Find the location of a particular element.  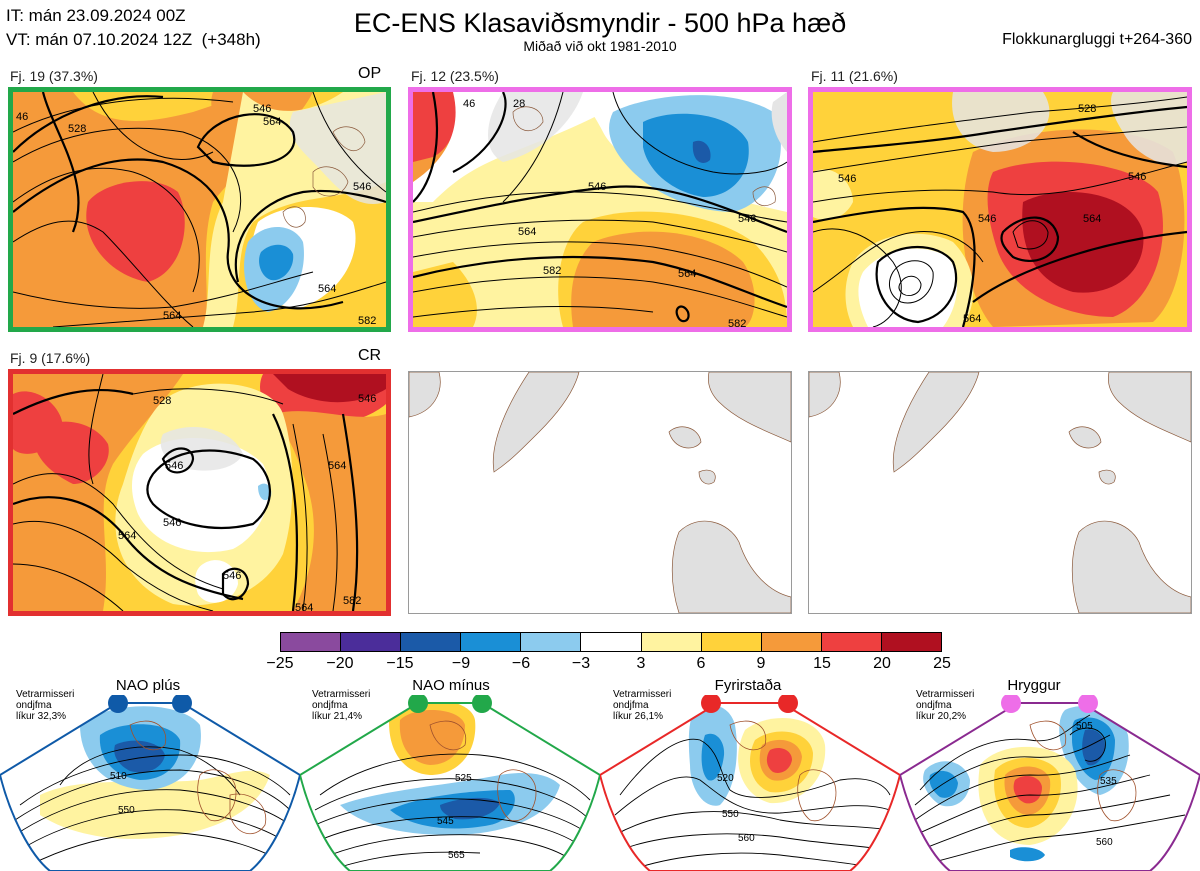

contour-label: 565 is located at coordinates (456, 855).